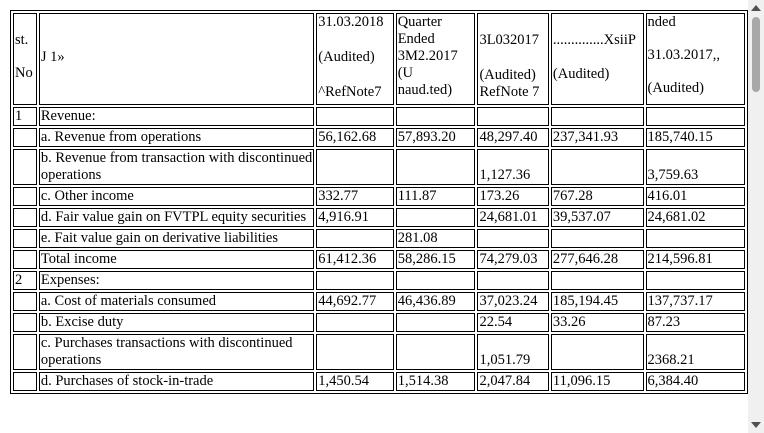 Image resolution: width=764 pixels, height=433 pixels. Describe the element at coordinates (597, 301) in the screenshot. I see `row-value: 185,194.45` at that location.